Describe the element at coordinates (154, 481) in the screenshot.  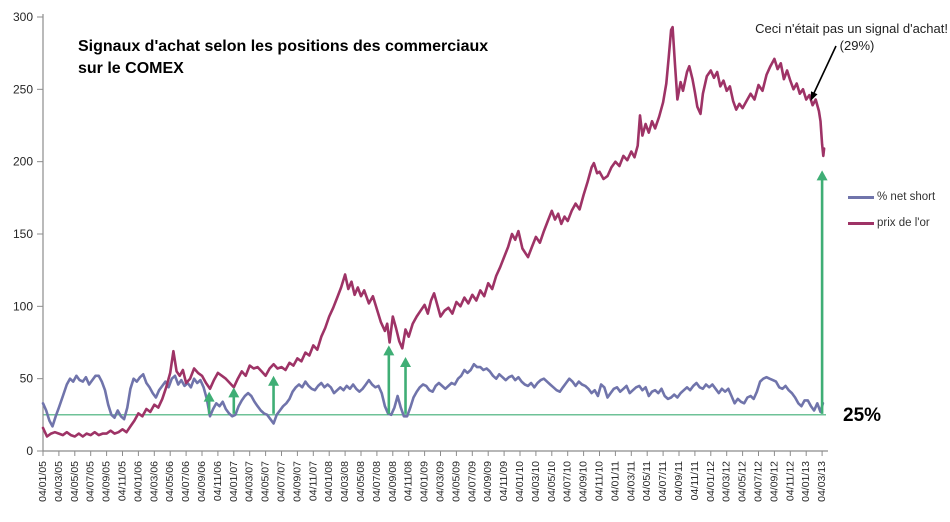
I see `x-tick-label: 04/03/06` at that location.